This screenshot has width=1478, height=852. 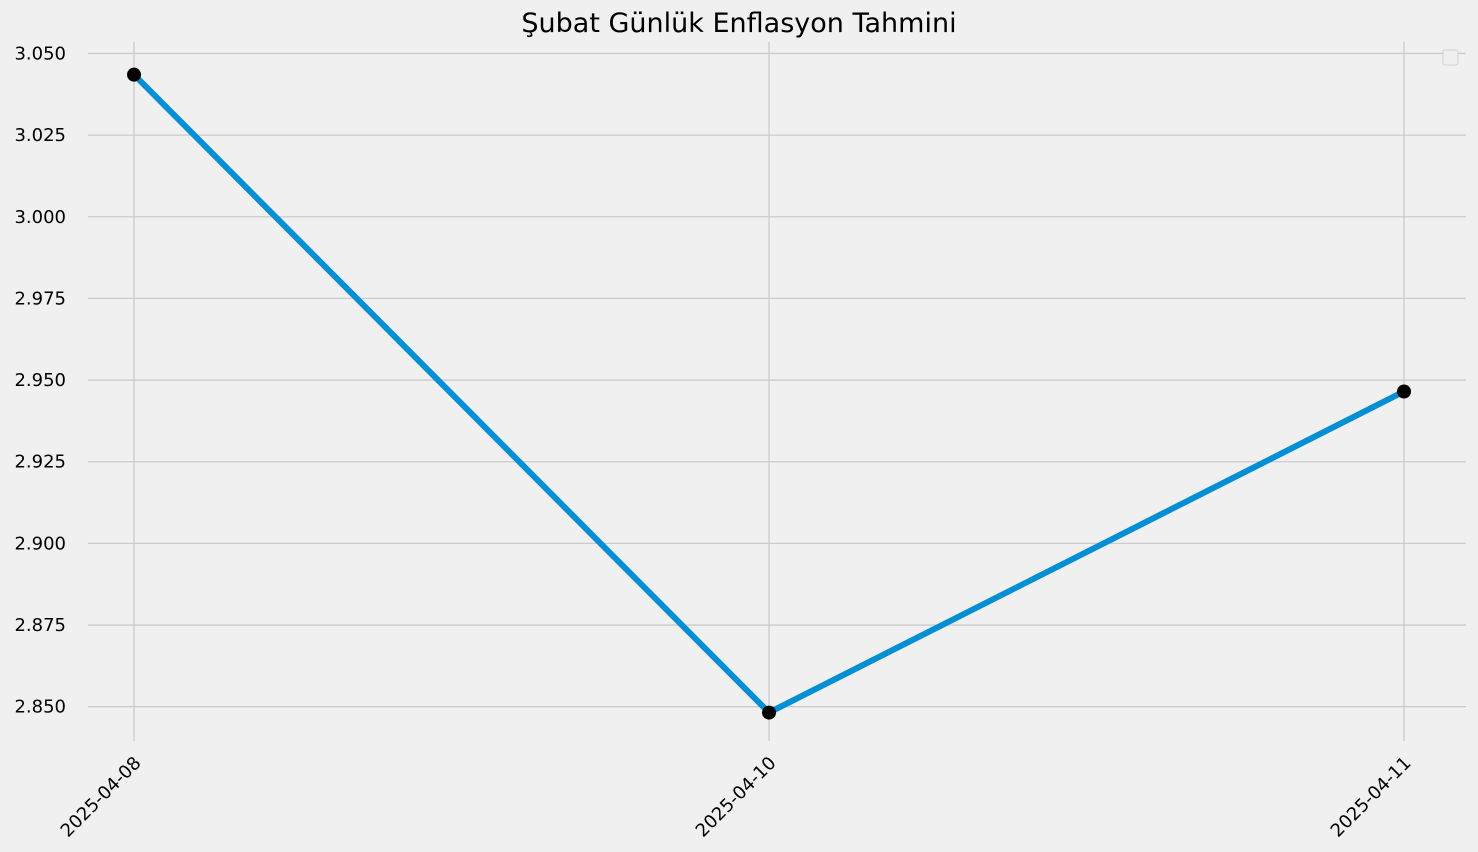 I want to click on legend-box, so click(x=1450, y=57).